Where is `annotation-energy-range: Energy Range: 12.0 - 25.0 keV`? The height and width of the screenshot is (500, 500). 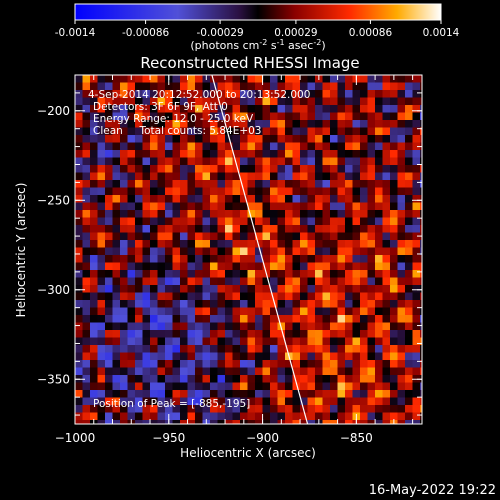 annotation-energy-range: Energy Range: 12.0 - 25.0 keV is located at coordinates (173, 119).